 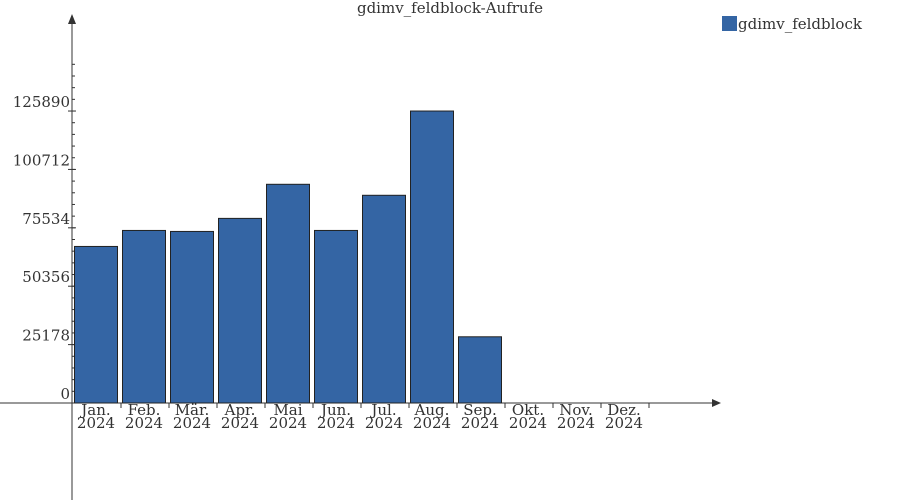 I want to click on legend-swatch, so click(x=729, y=23).